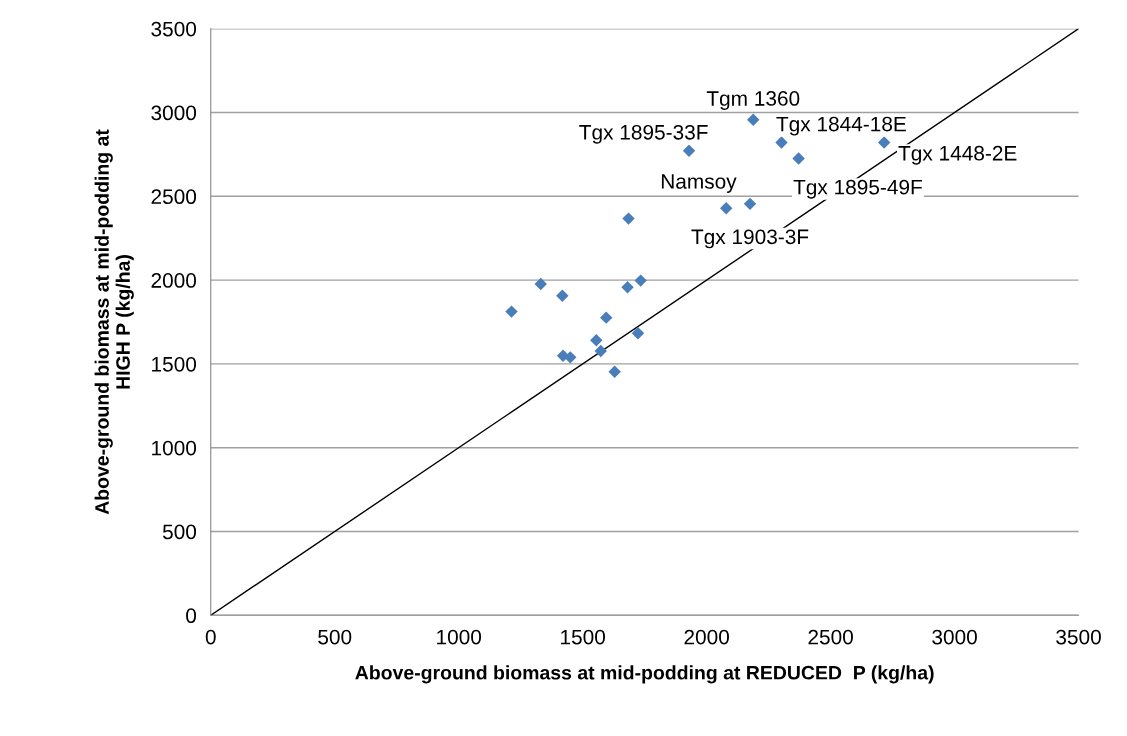 The height and width of the screenshot is (736, 1127). I want to click on annotation: Tgx 1903-3F, so click(750, 239).